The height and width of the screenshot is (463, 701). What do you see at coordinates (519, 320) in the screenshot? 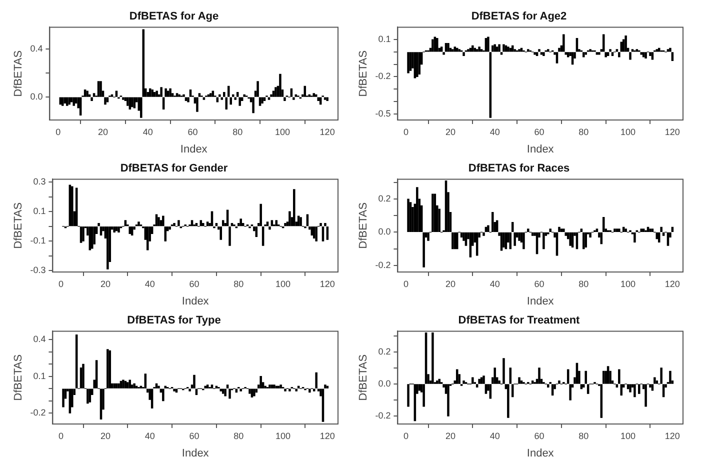
I see `chart-title: DfBETAS for Treatment` at bounding box center [519, 320].